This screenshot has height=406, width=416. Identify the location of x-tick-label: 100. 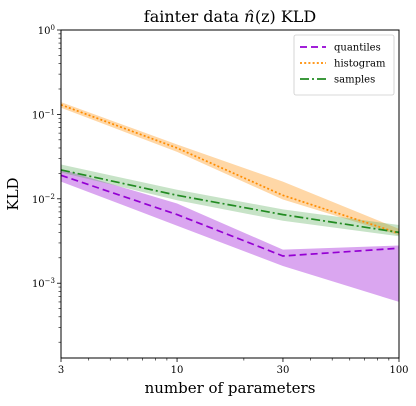
(398, 370).